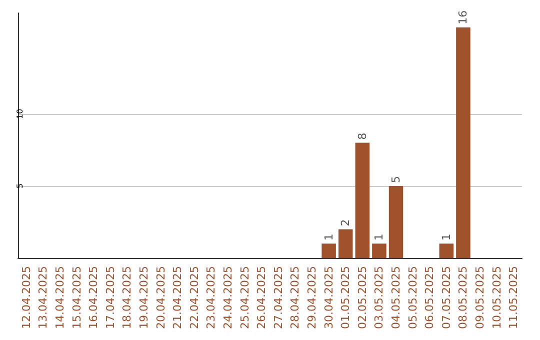 This screenshot has height=340, width=540. Describe the element at coordinates (396, 179) in the screenshot. I see `data-label: 5` at that location.